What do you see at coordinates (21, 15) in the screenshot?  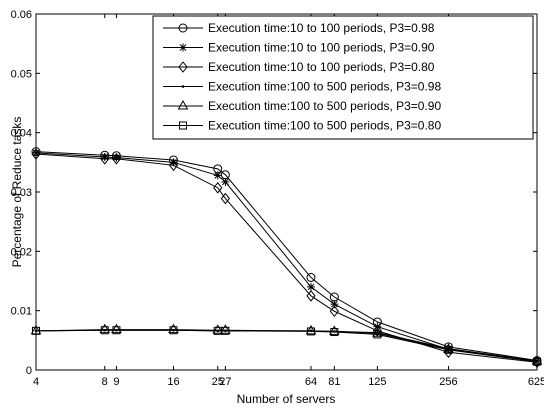 I see `y-tick-label: 0.06` at bounding box center [21, 15].